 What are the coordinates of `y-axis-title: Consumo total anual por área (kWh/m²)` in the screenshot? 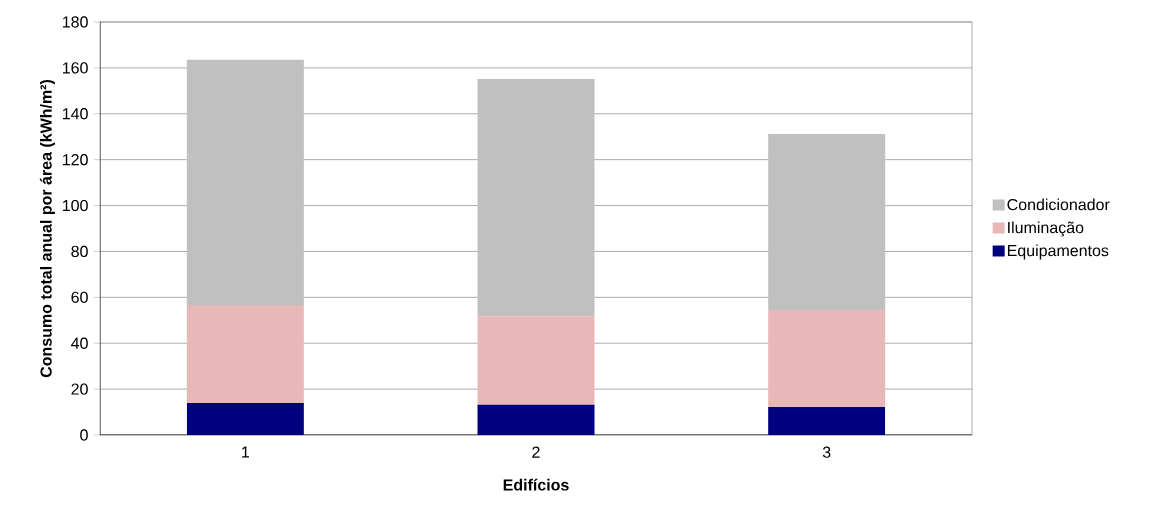 It's located at (47, 228).